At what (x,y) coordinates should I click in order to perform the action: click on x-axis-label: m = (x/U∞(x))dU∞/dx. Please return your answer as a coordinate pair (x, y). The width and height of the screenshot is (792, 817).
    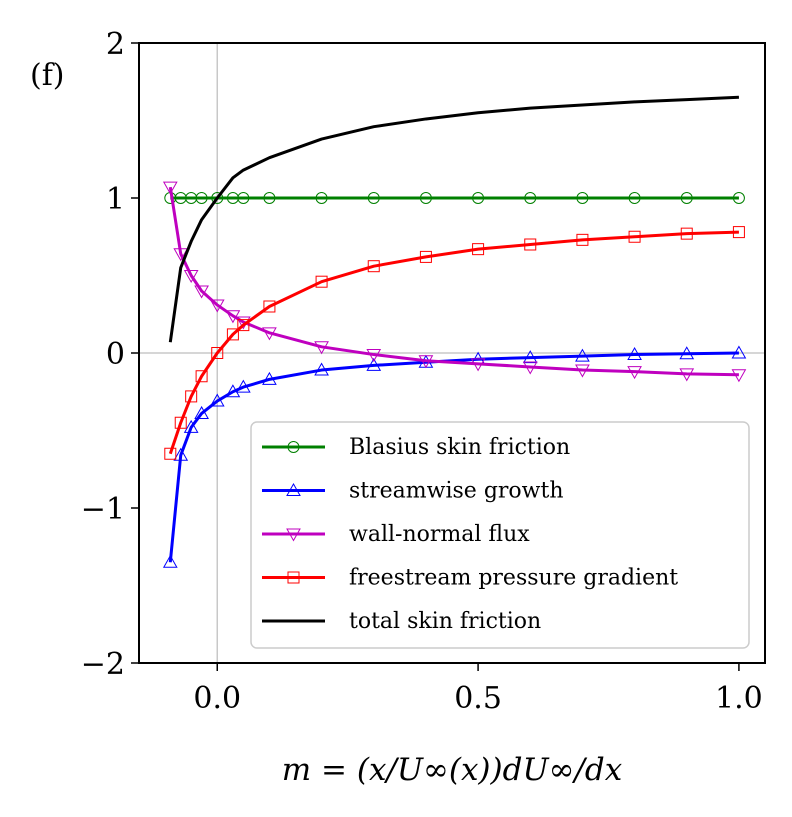
    Looking at the image, I should click on (452, 770).